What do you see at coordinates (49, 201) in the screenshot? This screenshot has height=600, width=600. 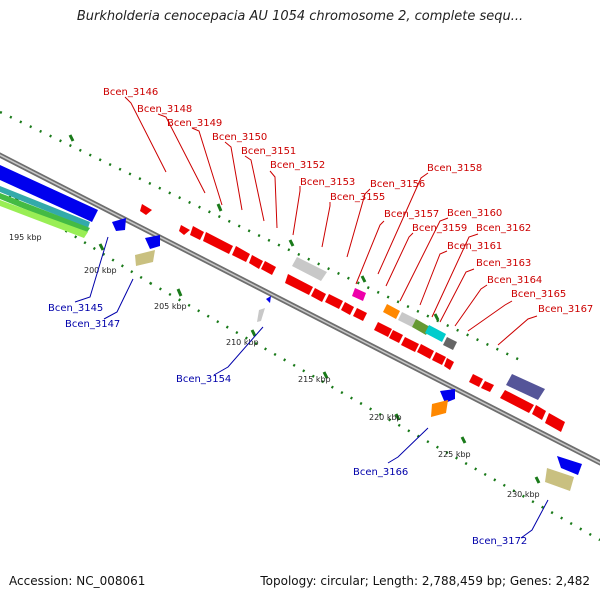 I see `left-track-bars` at bounding box center [49, 201].